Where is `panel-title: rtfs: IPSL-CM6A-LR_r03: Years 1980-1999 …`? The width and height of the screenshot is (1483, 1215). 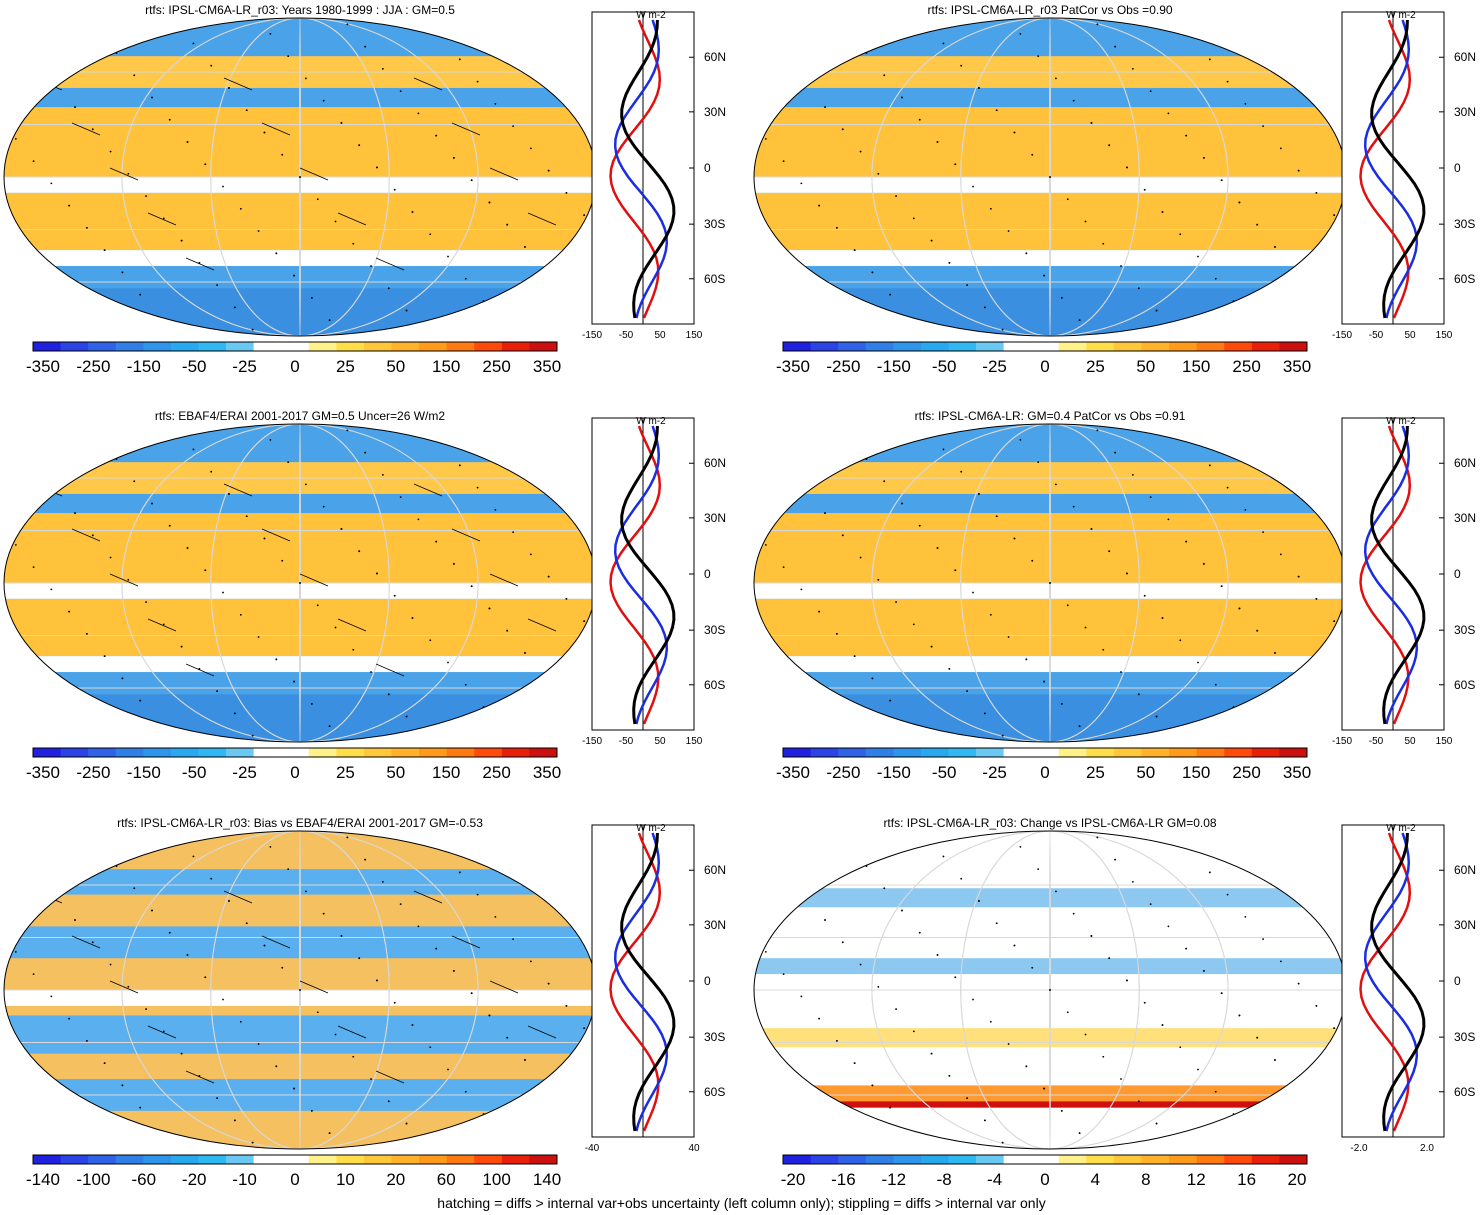
panel-title: rtfs: IPSL-CM6A-LR_r03: Years 1980-1999 … is located at coordinates (300, 10).